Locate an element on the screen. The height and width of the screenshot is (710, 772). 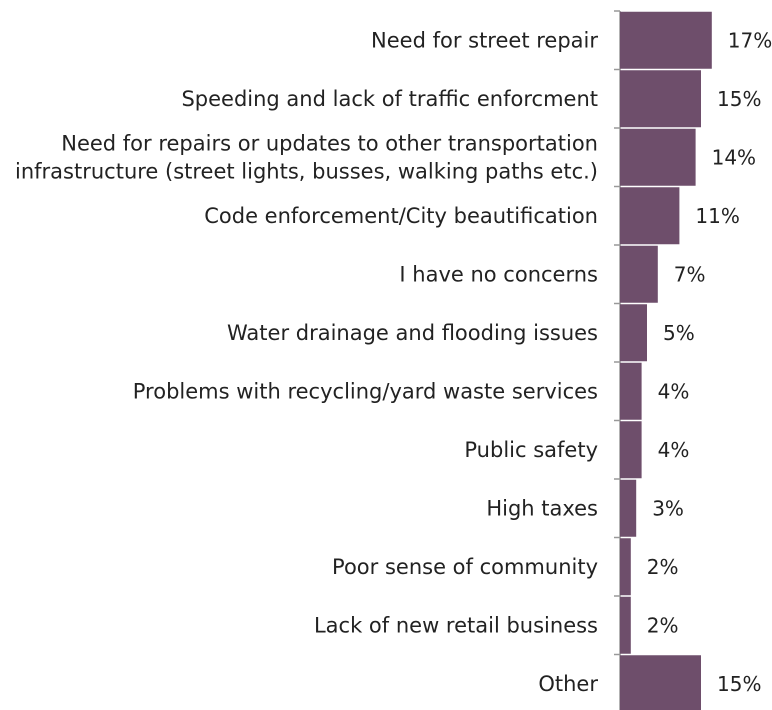
category-label-line: Code enforcement/City beautification is located at coordinates (401, 216).